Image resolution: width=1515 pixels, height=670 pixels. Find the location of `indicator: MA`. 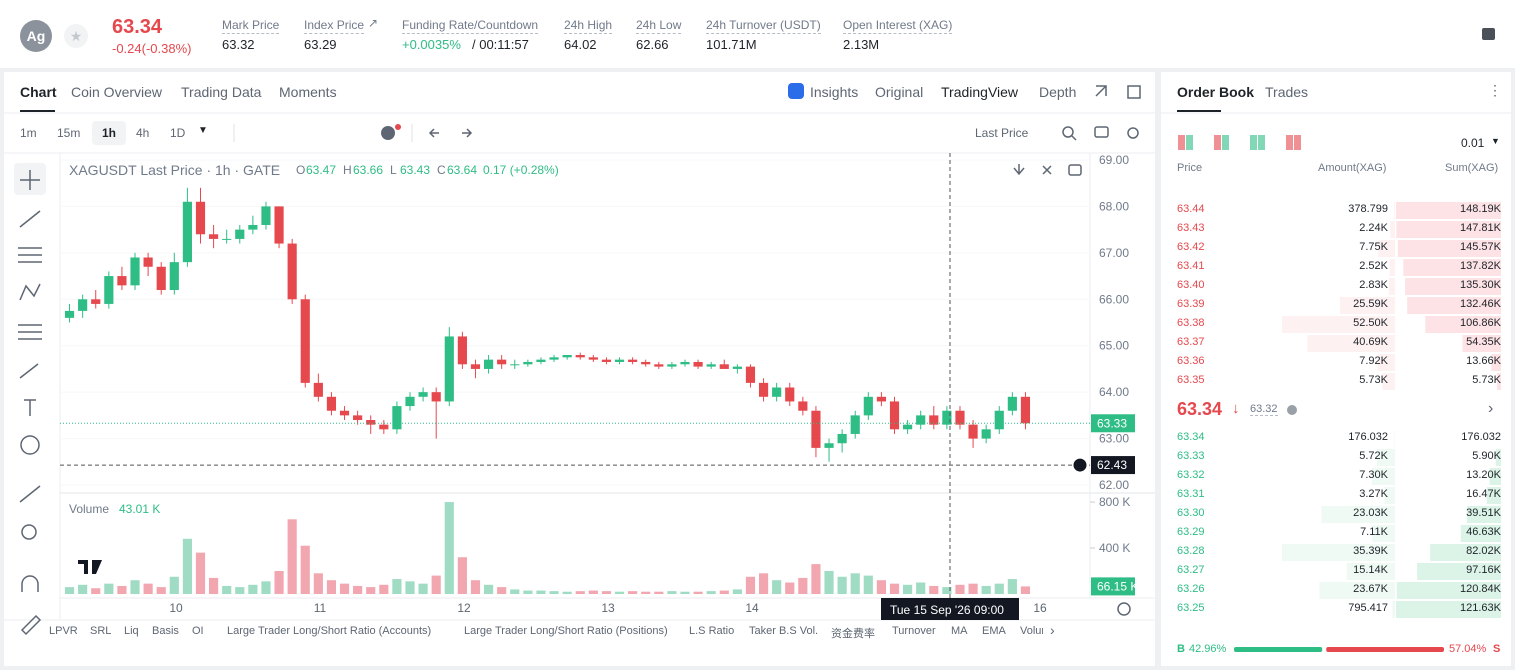

indicator: MA is located at coordinates (959, 631).